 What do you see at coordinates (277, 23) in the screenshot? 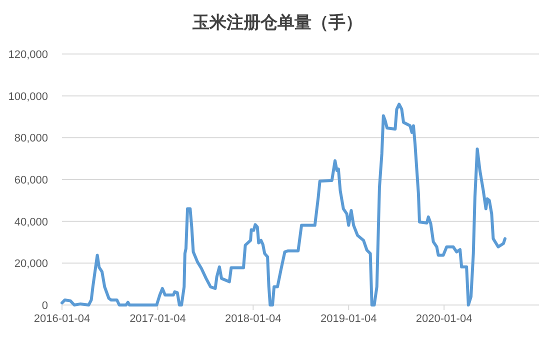
I see `chart-title: 玉米注册仓单量（手）` at bounding box center [277, 23].